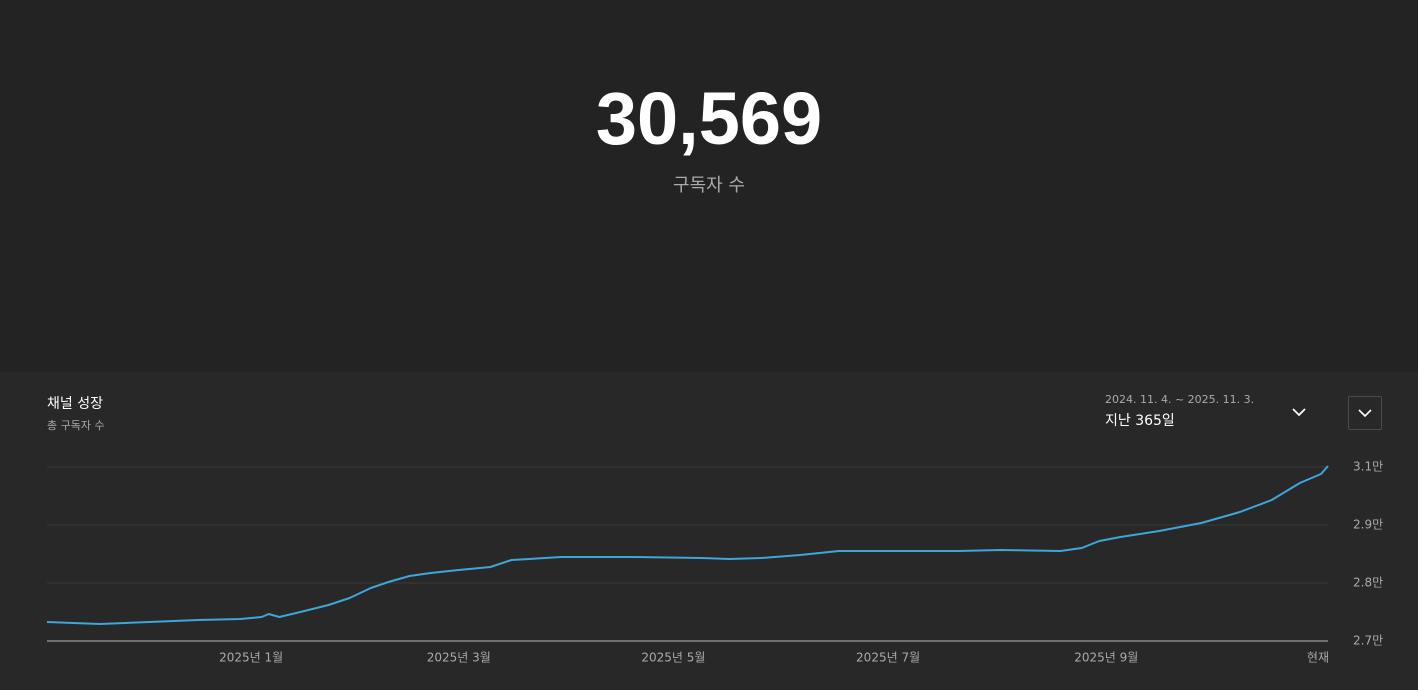  What do you see at coordinates (1106, 658) in the screenshot?
I see `x-tick-label: 2025년 9월` at bounding box center [1106, 658].